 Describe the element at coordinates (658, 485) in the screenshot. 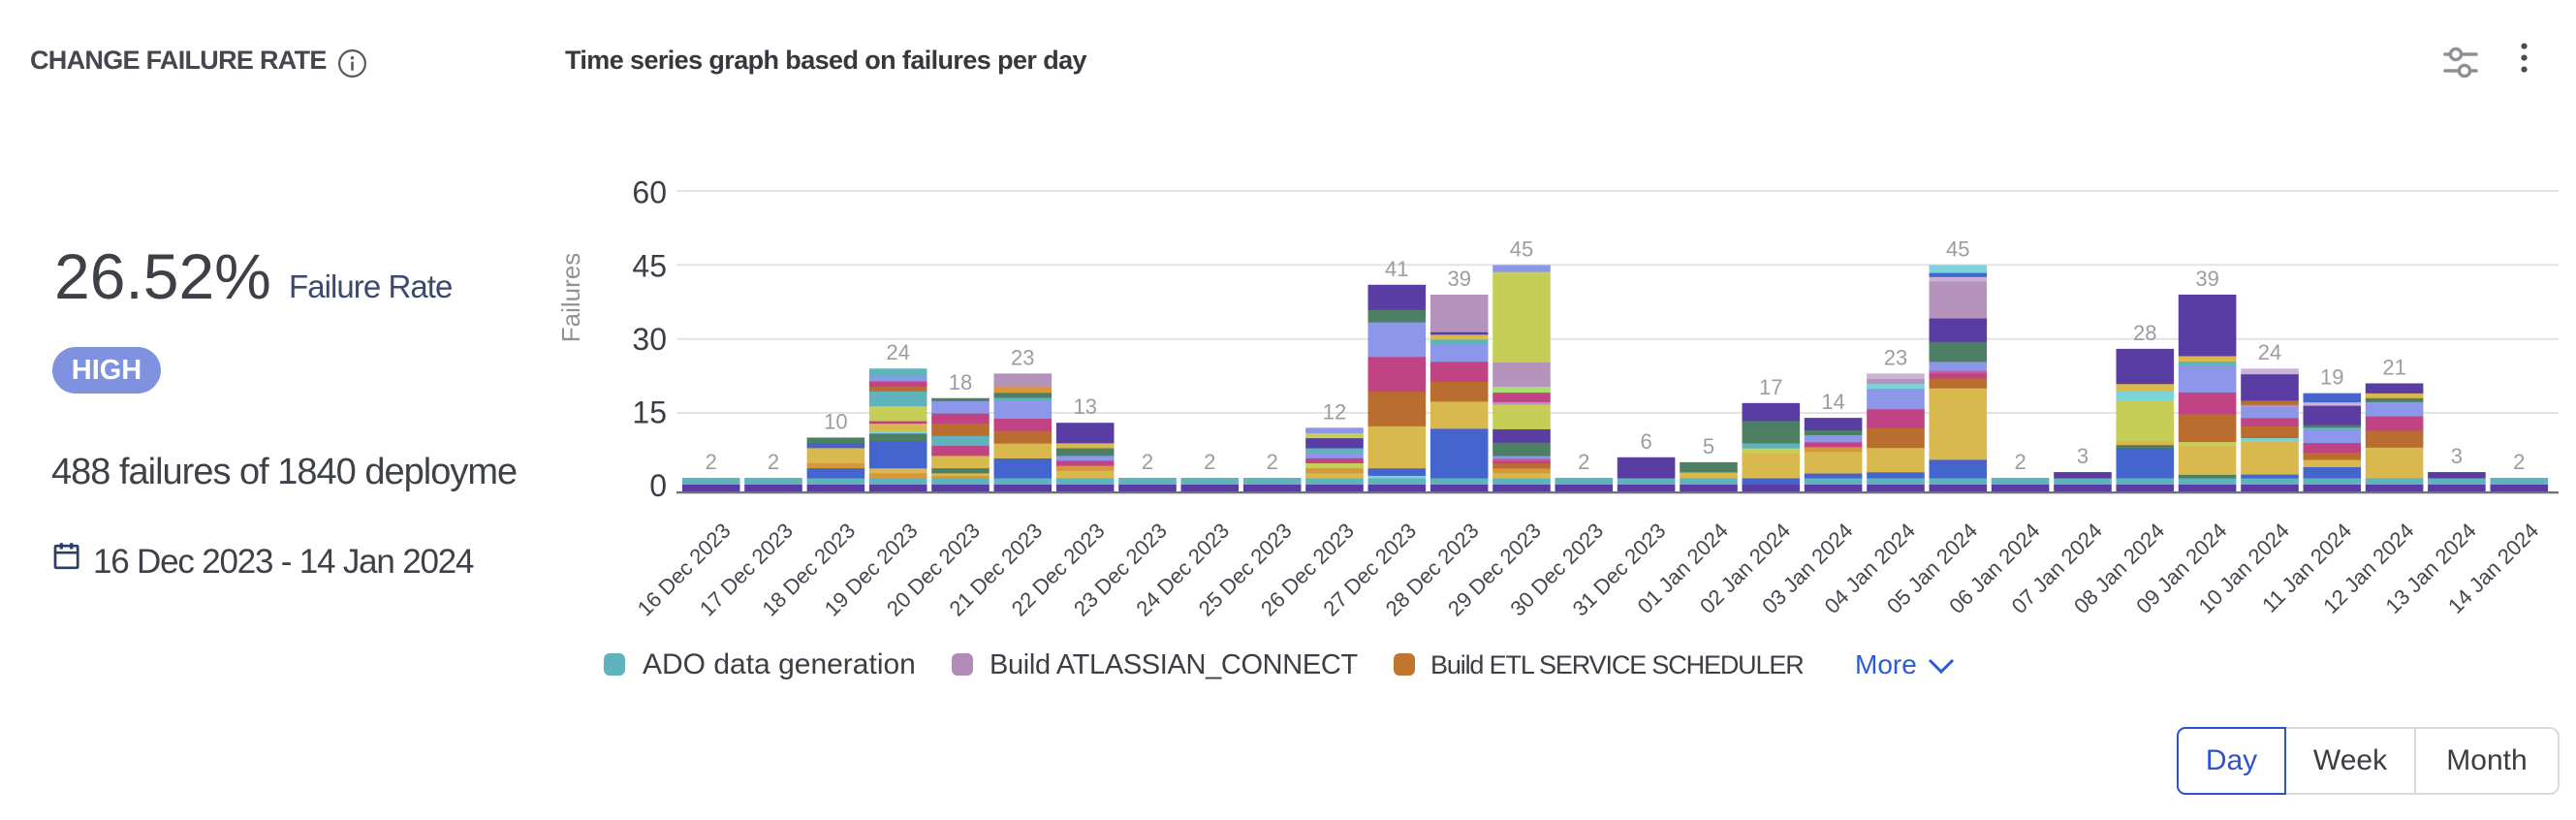

I see `svg-text: 0` at that location.